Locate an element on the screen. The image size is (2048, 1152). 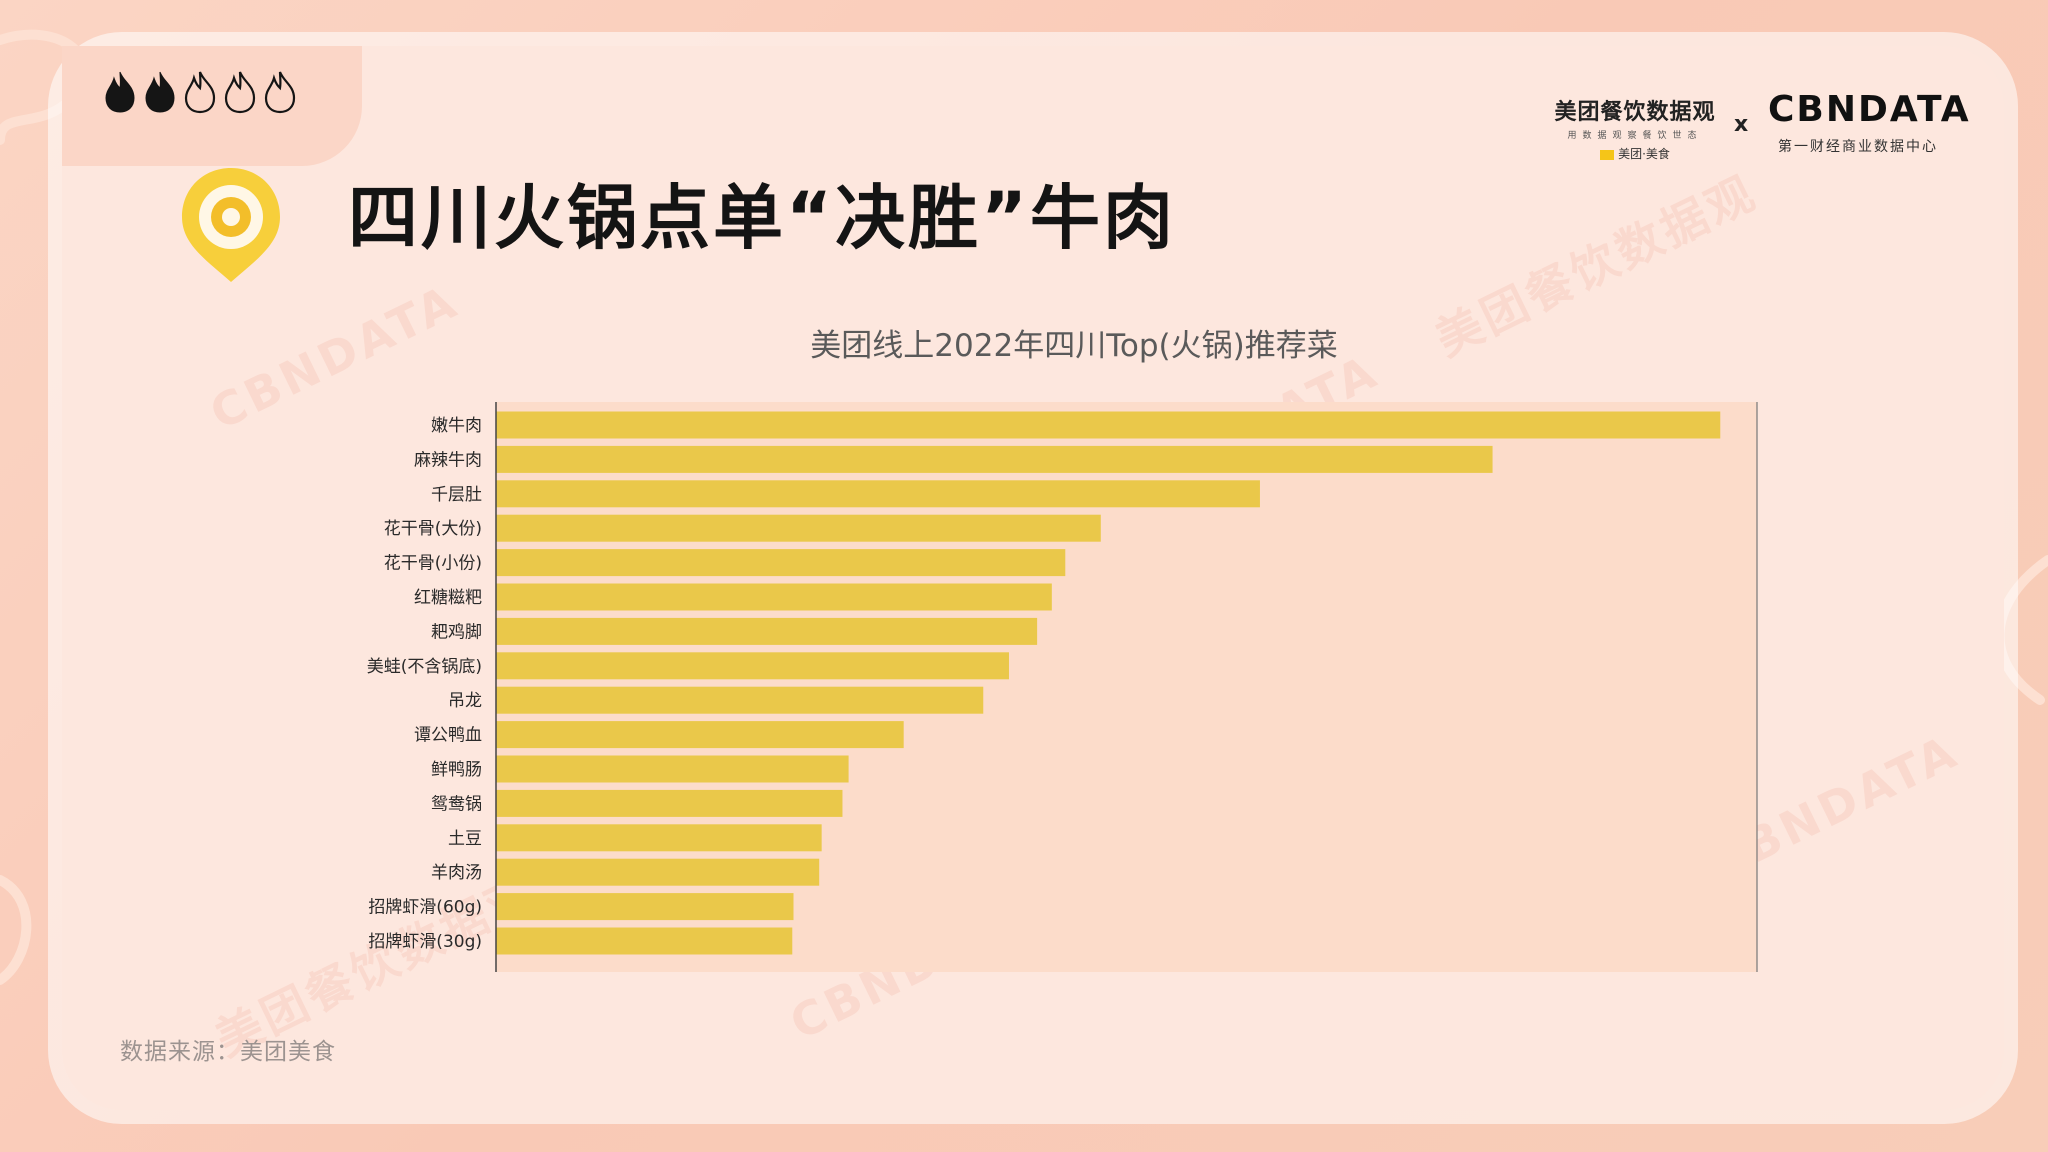
category-label: 花干骨(大份) is located at coordinates (433, 529).